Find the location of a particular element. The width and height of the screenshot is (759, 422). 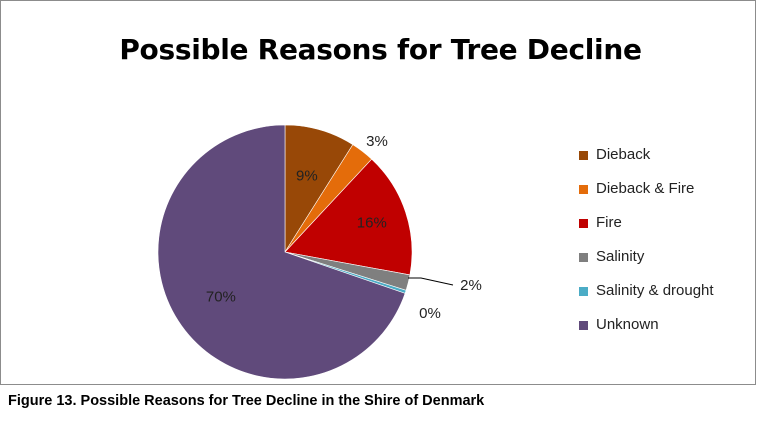

legend-label: Fire is located at coordinates (609, 222).